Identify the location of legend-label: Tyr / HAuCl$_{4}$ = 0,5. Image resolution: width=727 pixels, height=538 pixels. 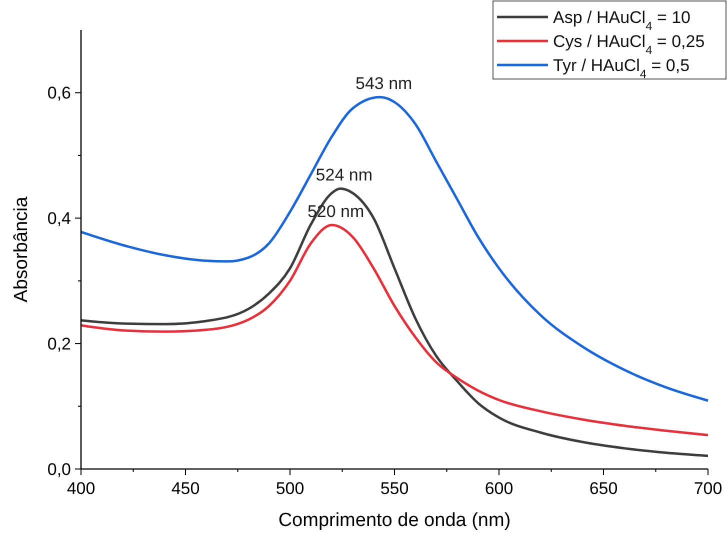
(621, 68).